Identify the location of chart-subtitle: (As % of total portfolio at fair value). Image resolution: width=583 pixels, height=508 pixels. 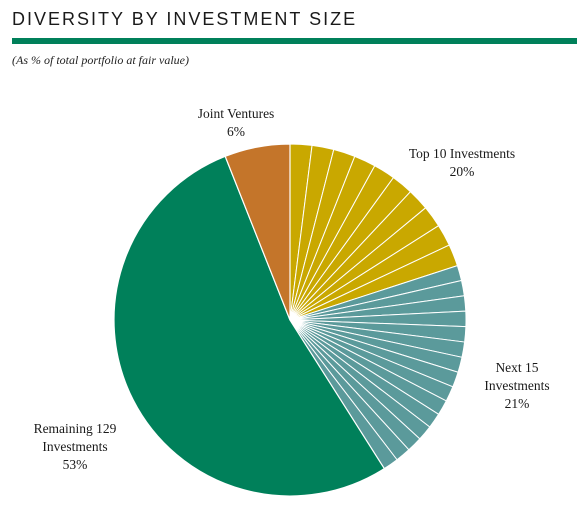
(100, 60).